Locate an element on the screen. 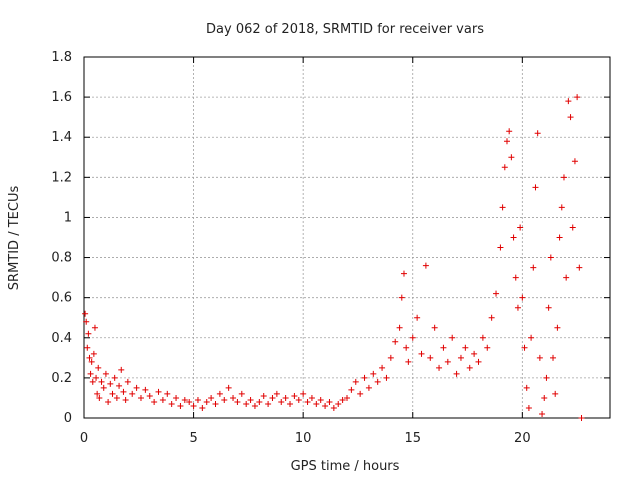  y-tick-label: 0.8 is located at coordinates (61, 258).